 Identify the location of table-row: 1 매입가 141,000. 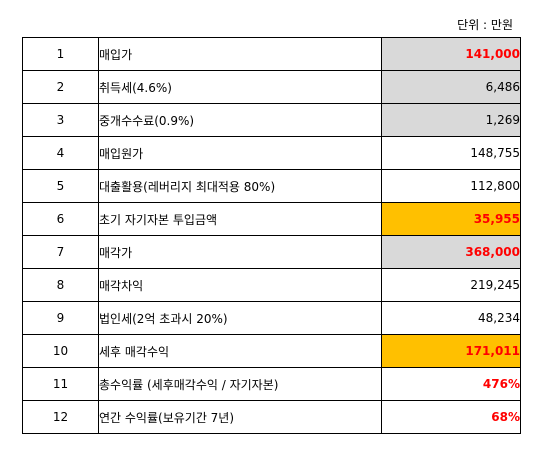
(271, 54).